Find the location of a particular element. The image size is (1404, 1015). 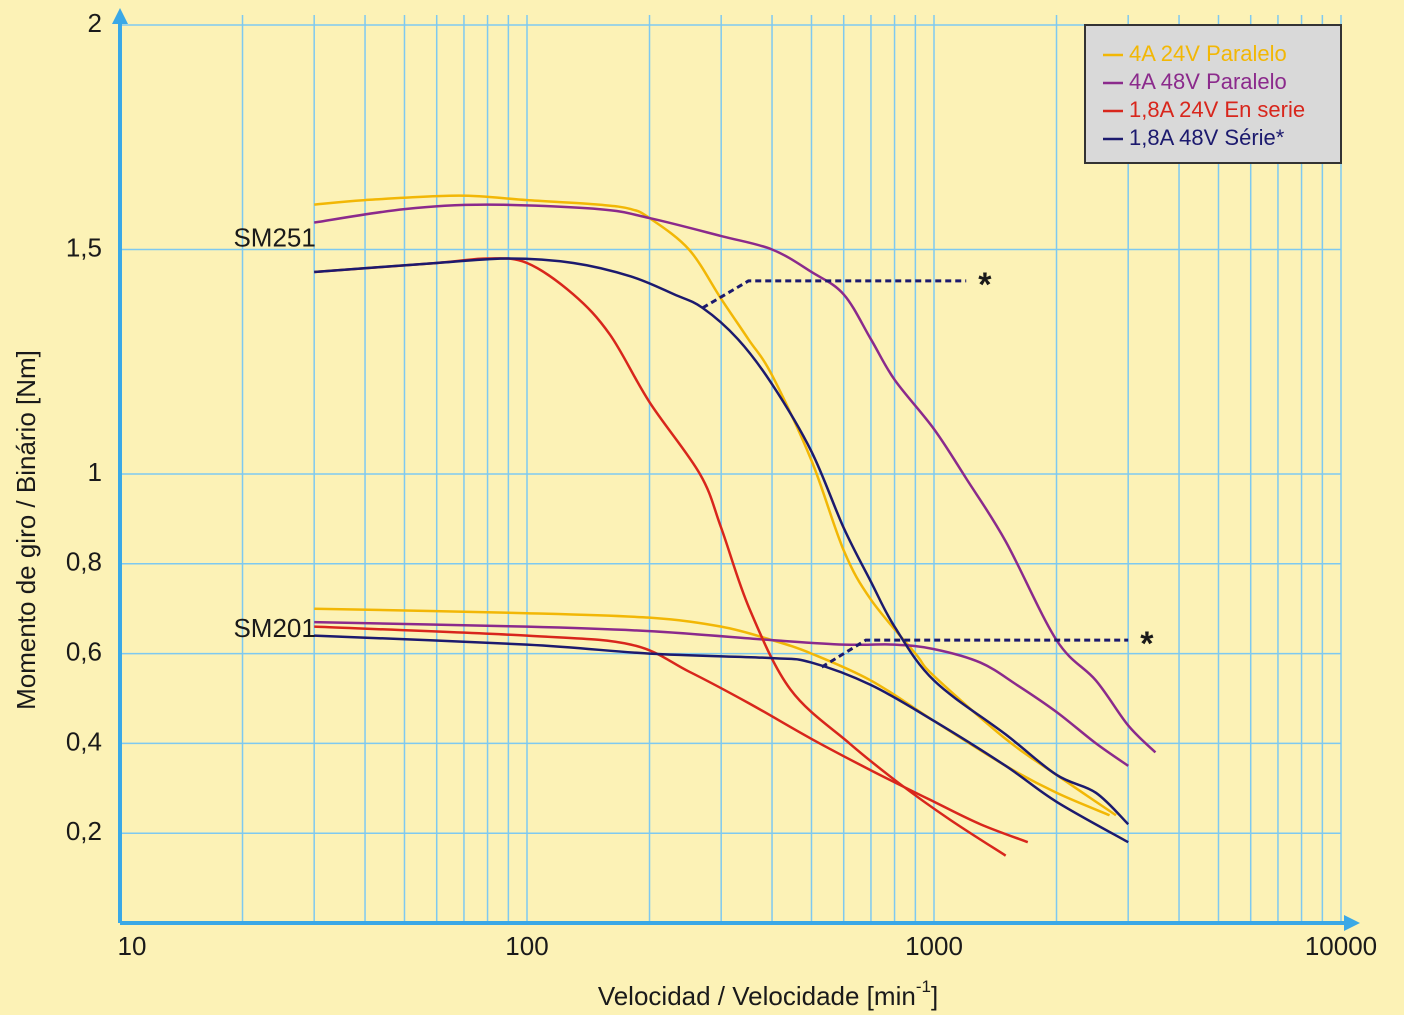

y-tick-label: 0,6 is located at coordinates (84, 651).